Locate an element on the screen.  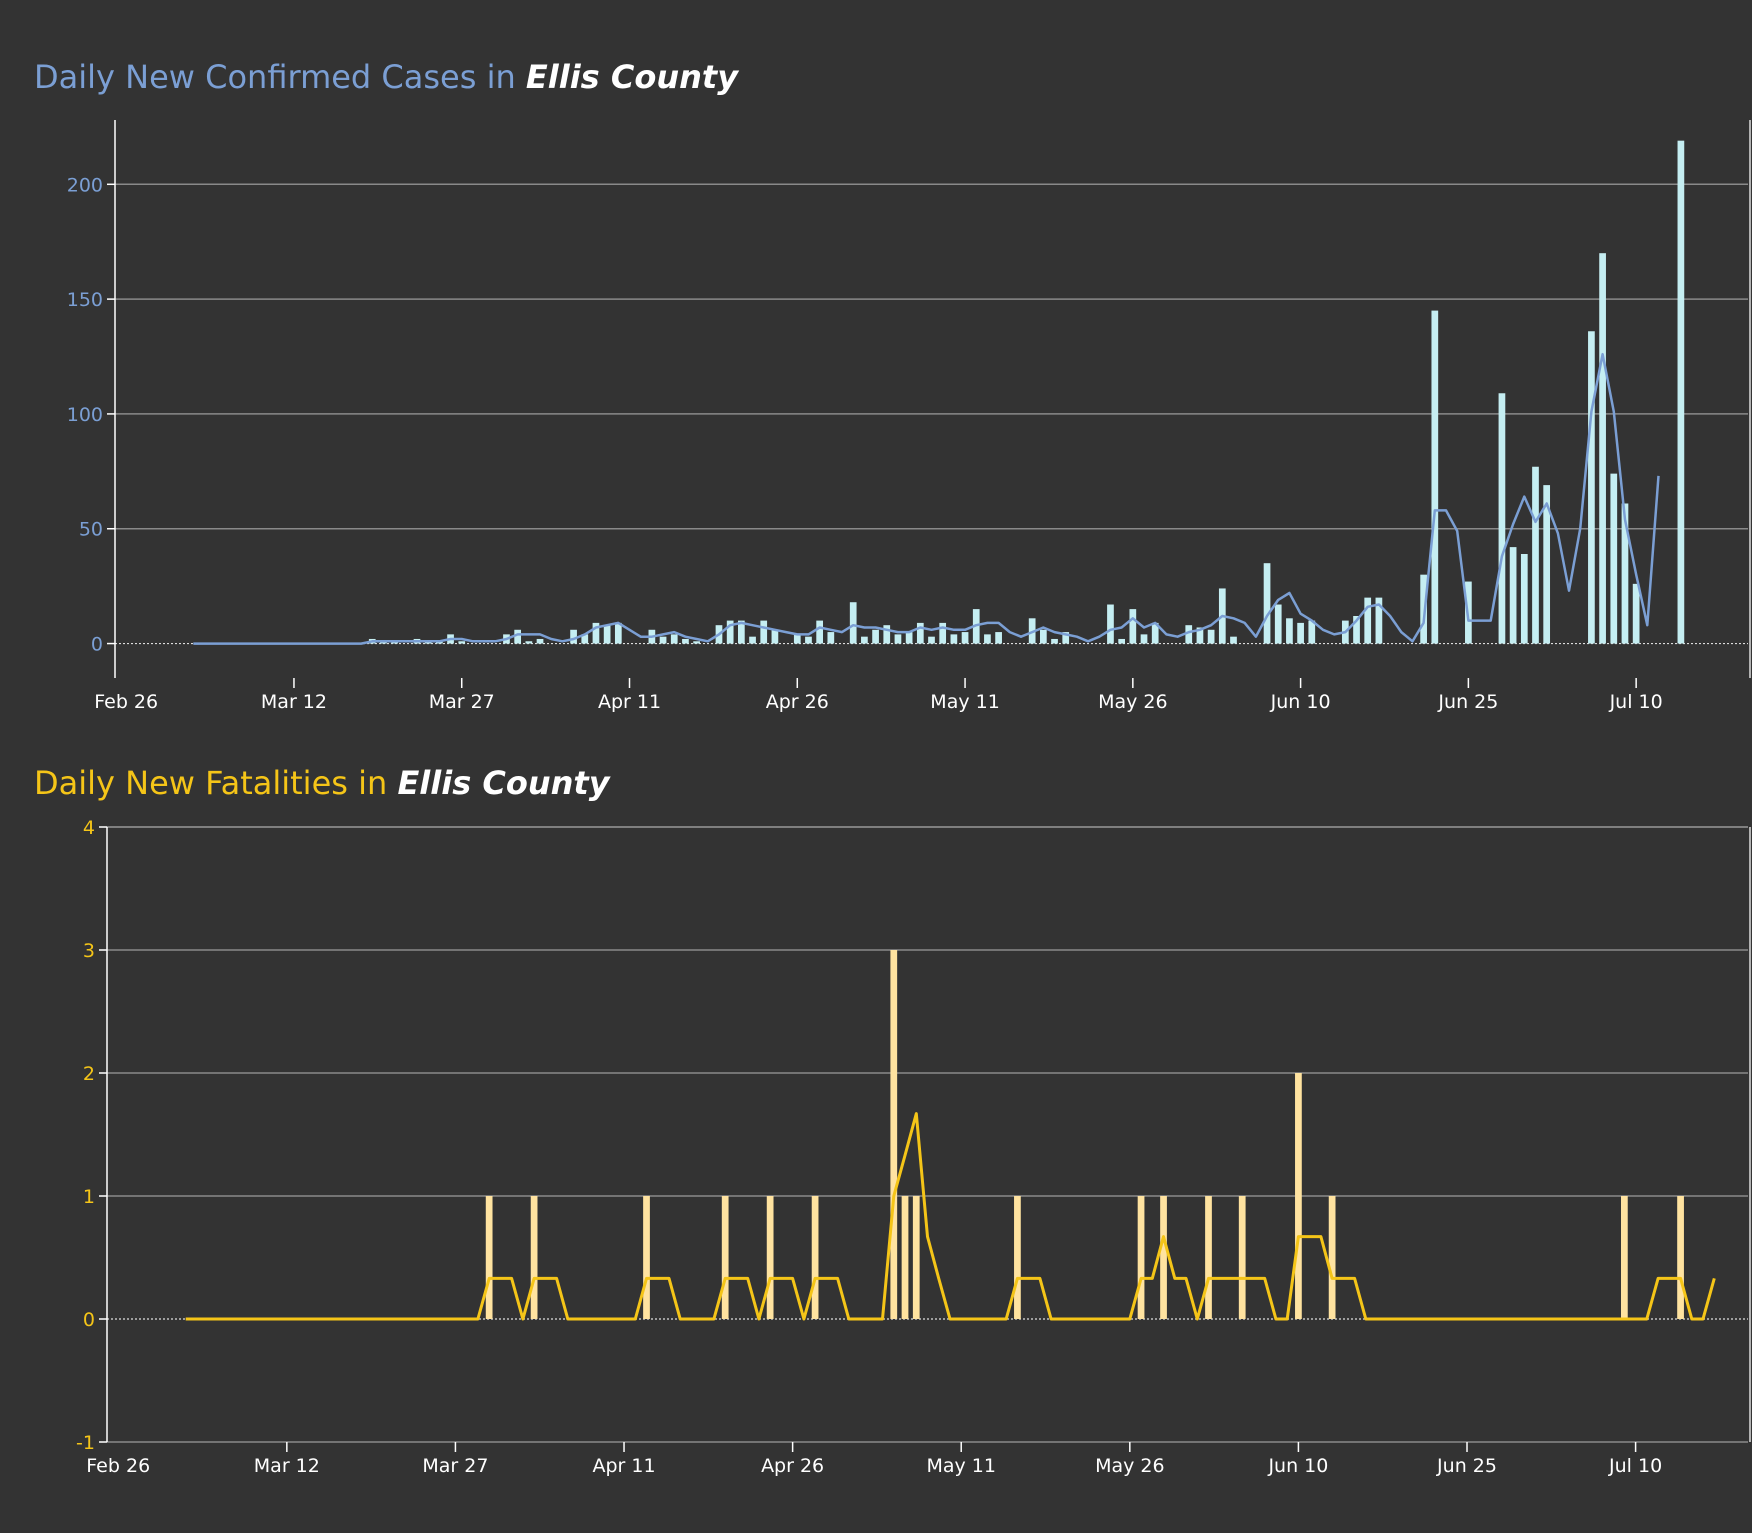
fatalities-y-tick-label: 1 is located at coordinates (89, 1197).